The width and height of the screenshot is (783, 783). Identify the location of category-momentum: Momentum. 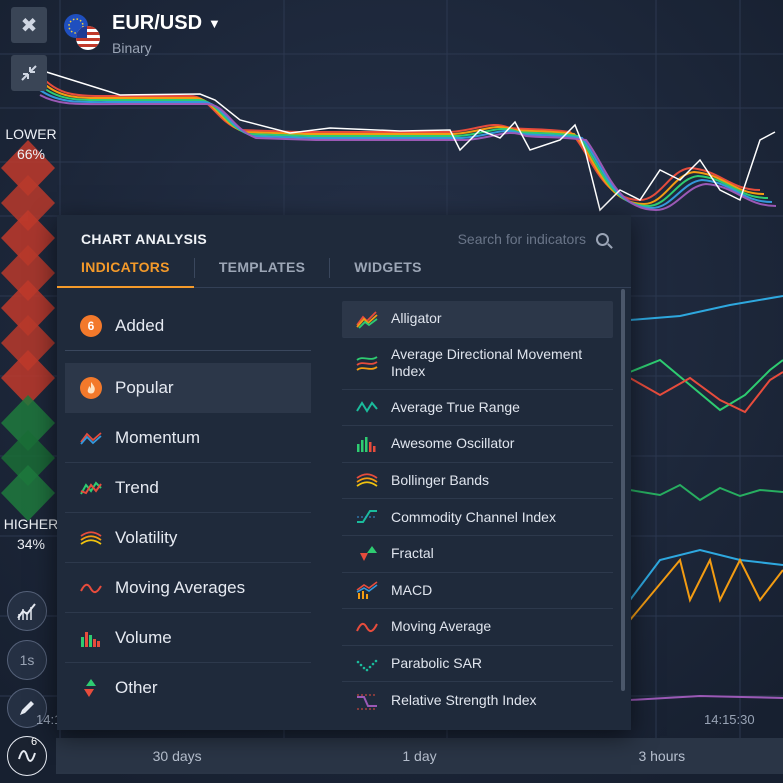
(188, 438).